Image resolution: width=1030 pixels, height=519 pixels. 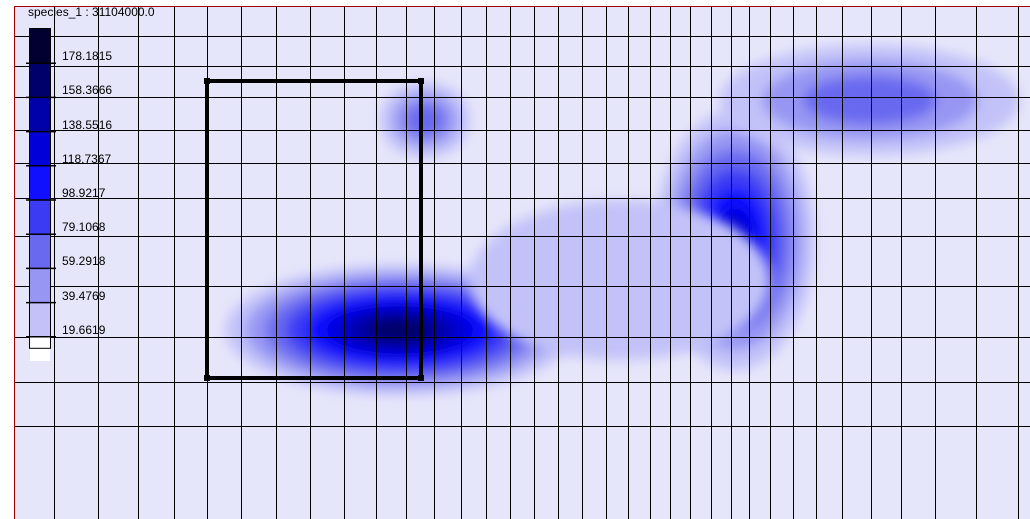 What do you see at coordinates (84, 227) in the screenshot?
I see `legend-level-label: 79.1068` at bounding box center [84, 227].